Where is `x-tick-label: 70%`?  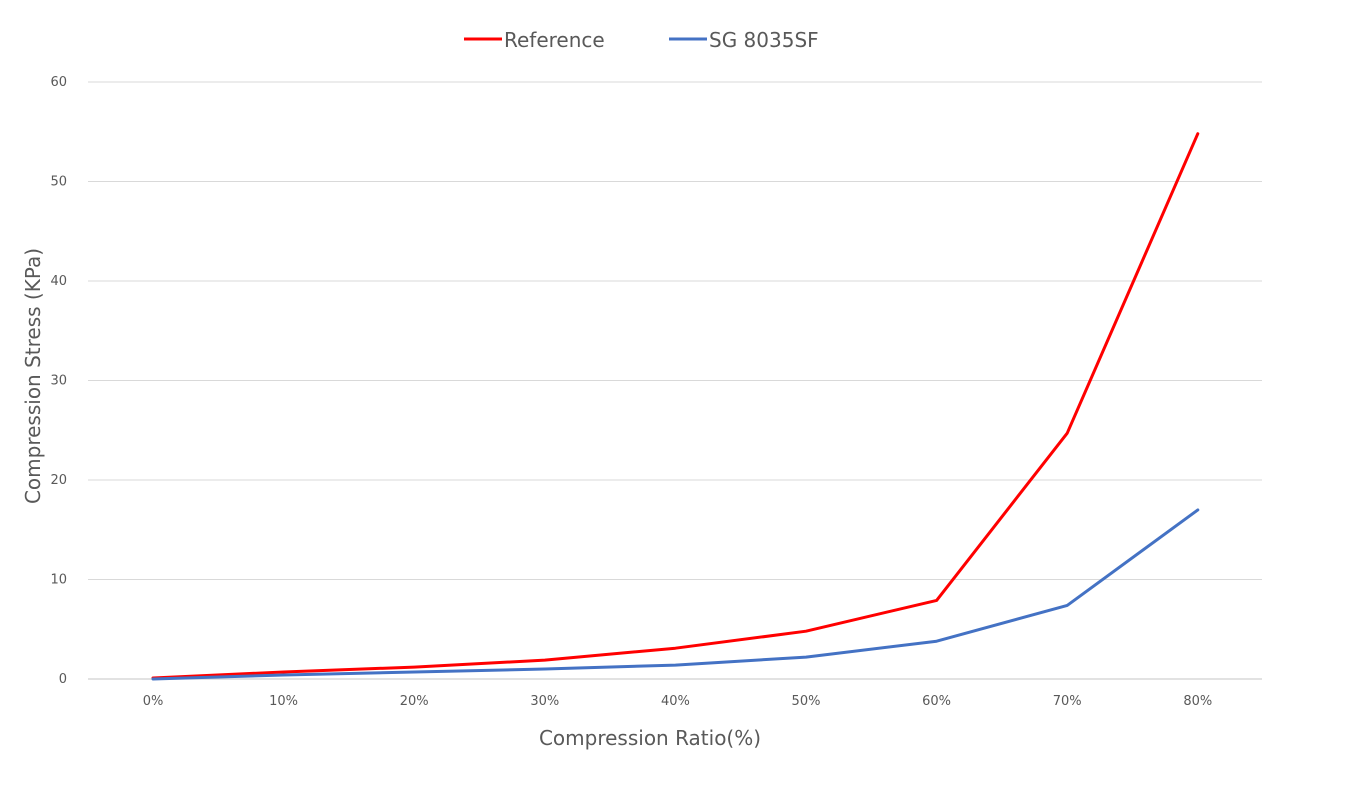
x-tick-label: 70% is located at coordinates (1067, 701).